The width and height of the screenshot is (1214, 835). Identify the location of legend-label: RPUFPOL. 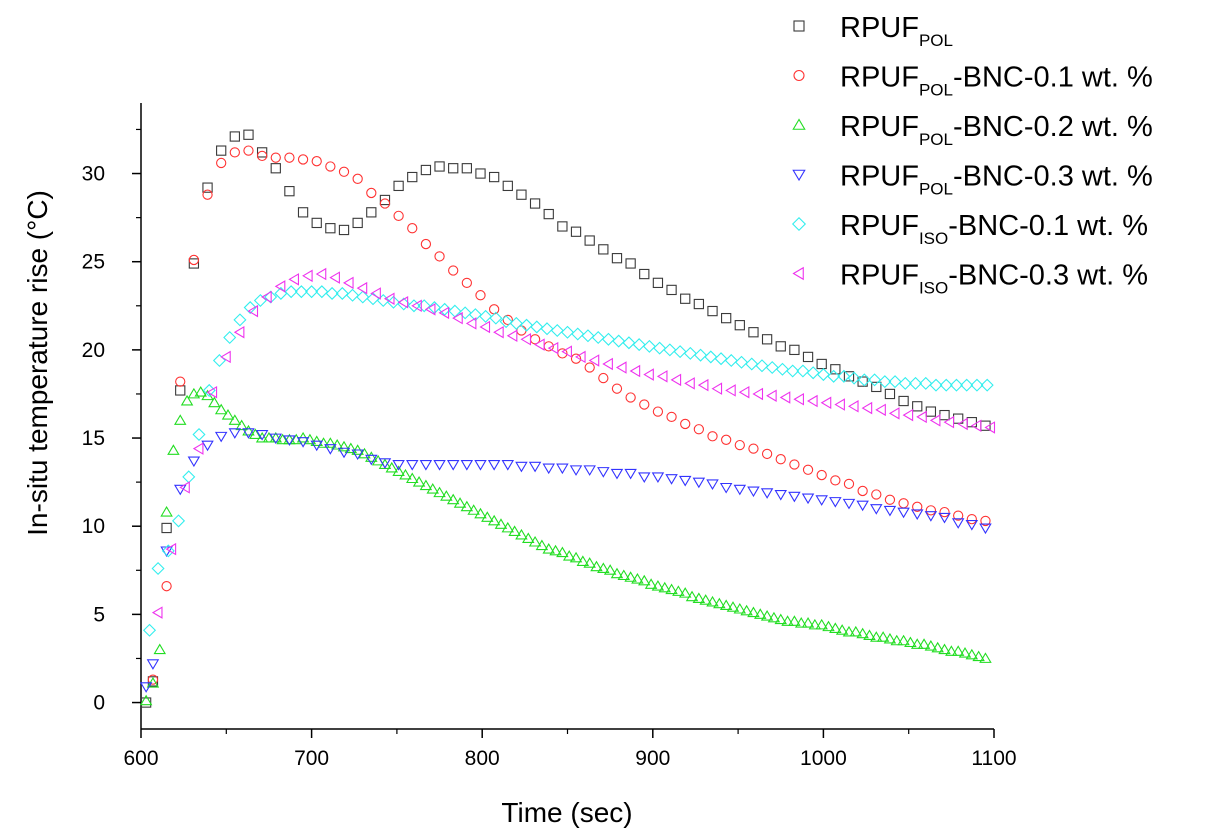
(896, 31).